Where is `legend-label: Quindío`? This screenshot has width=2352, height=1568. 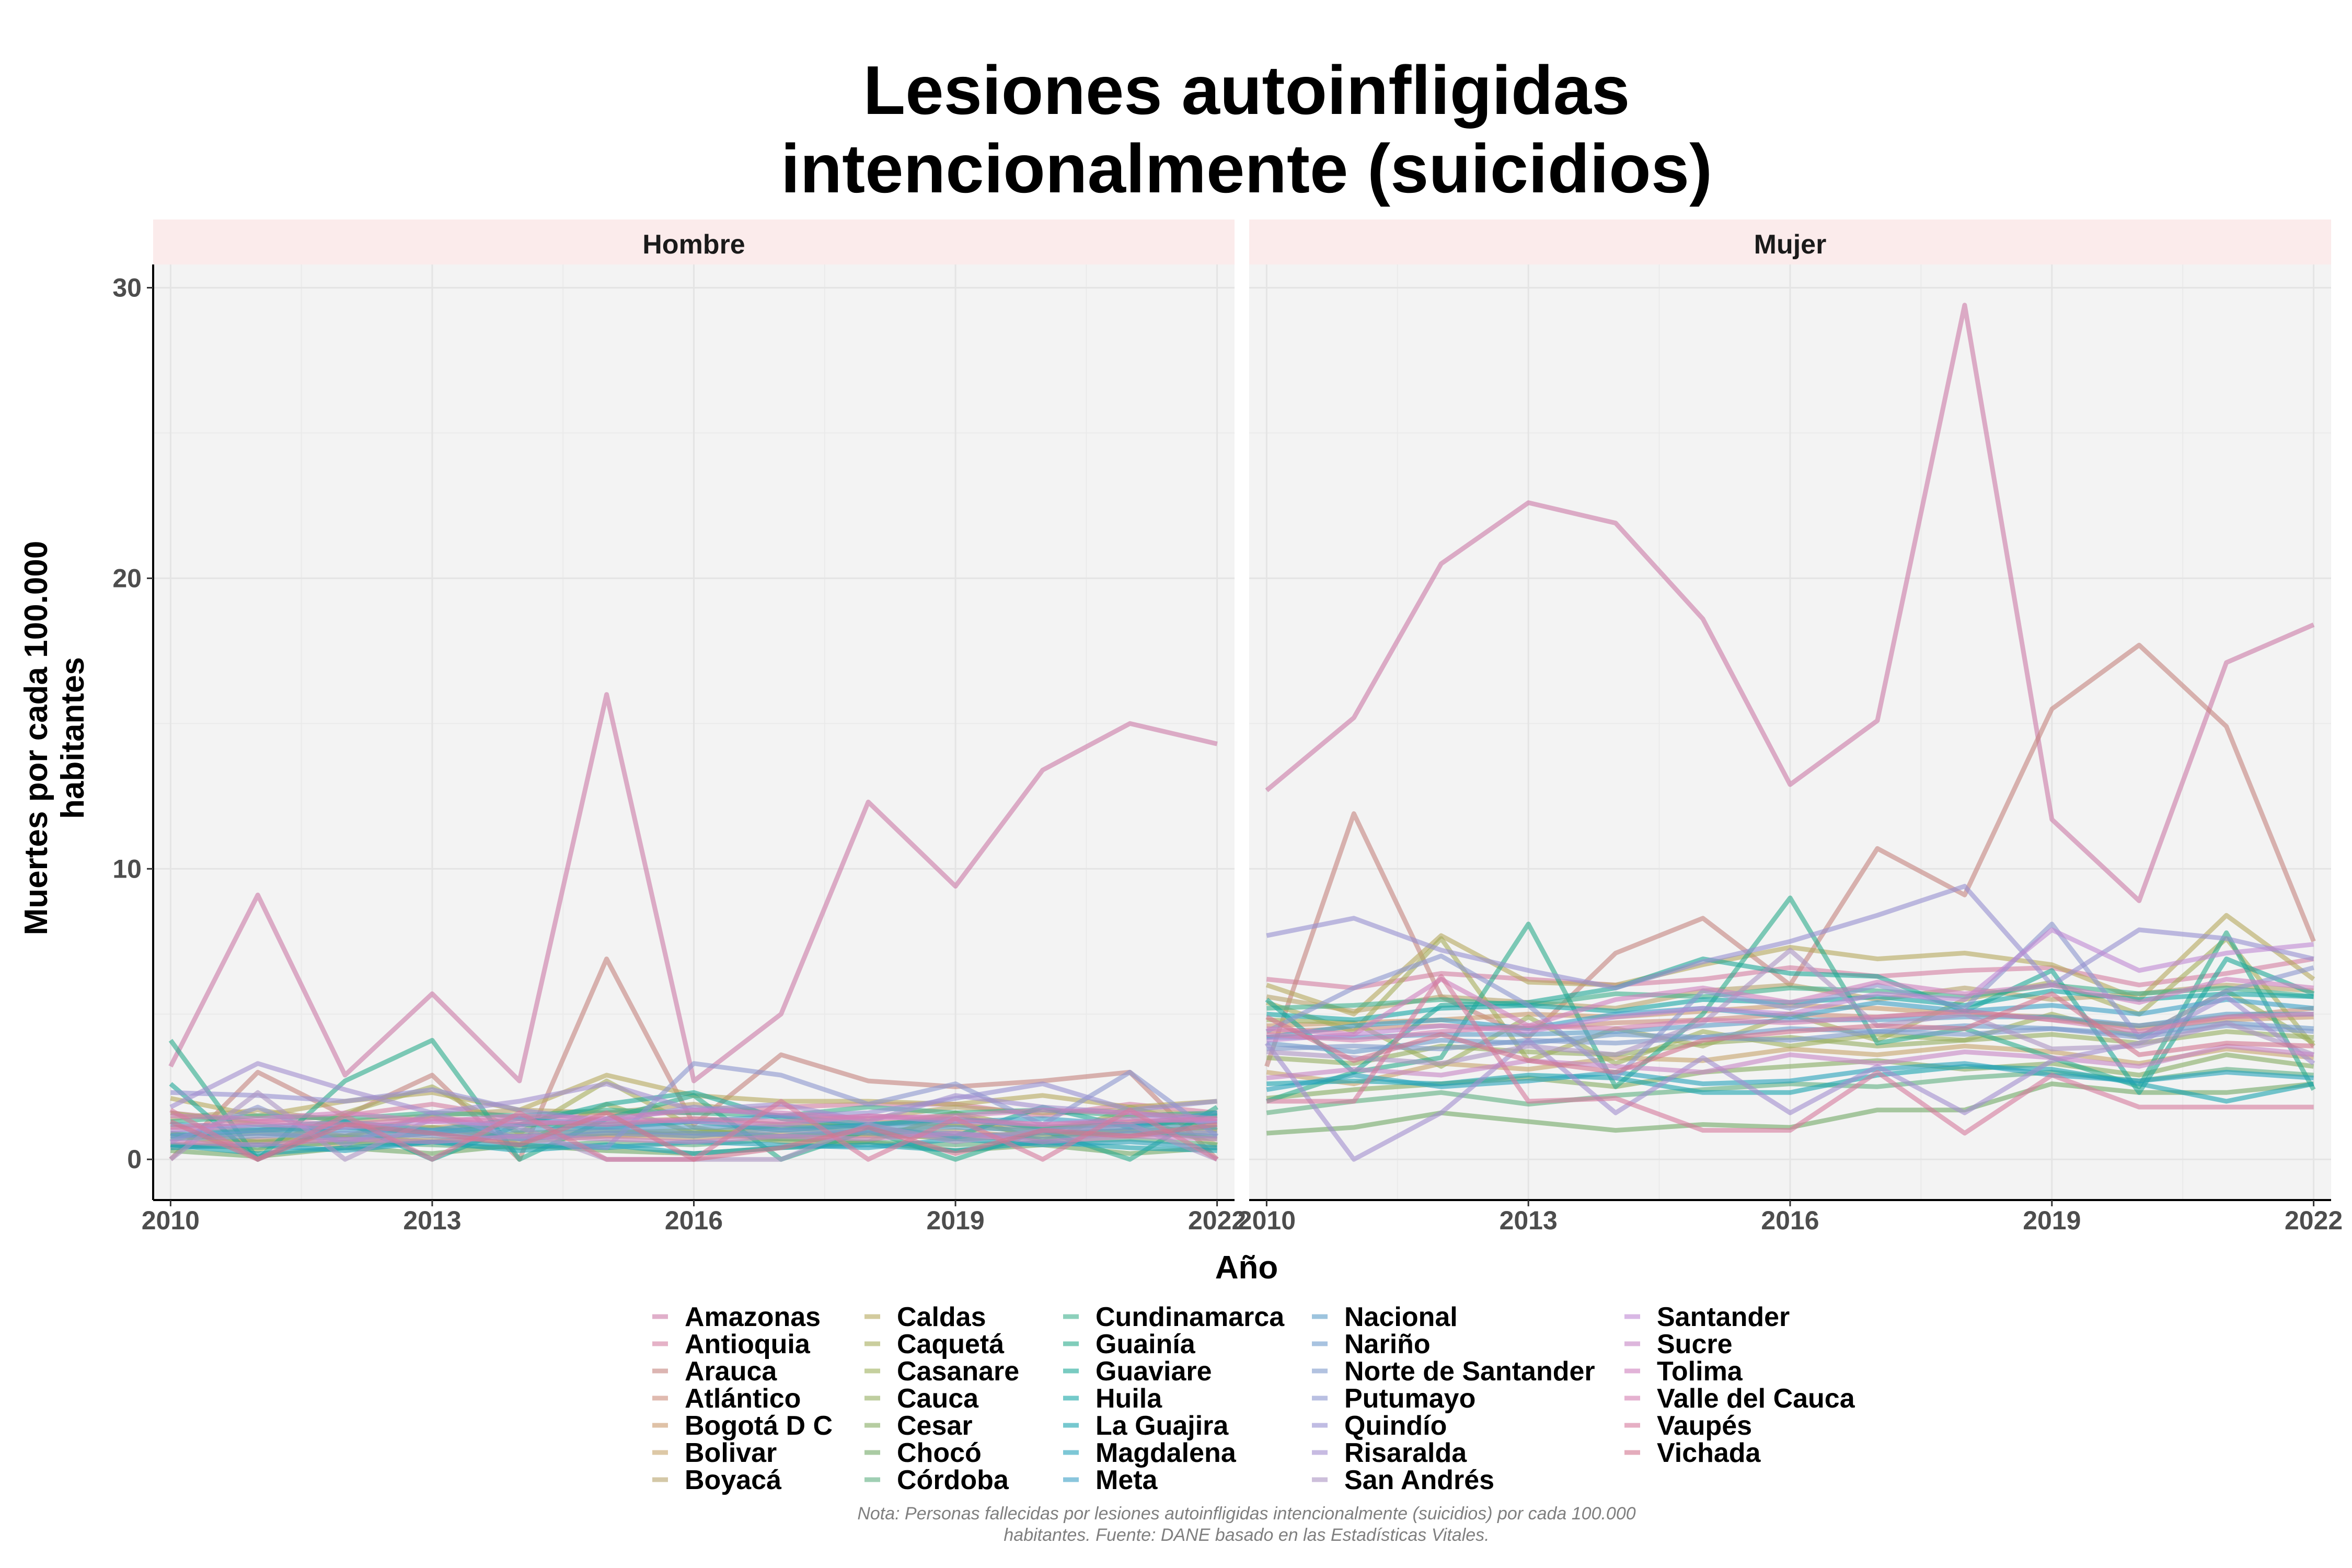
legend-label: Quindío is located at coordinates (1395, 1426).